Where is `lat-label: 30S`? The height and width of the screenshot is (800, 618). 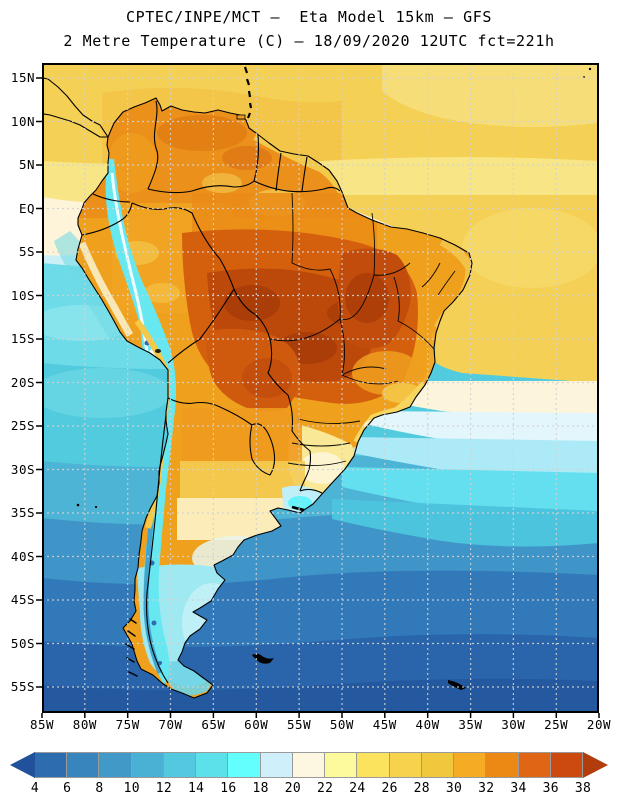 lat-label: 30S is located at coordinates (22, 469).